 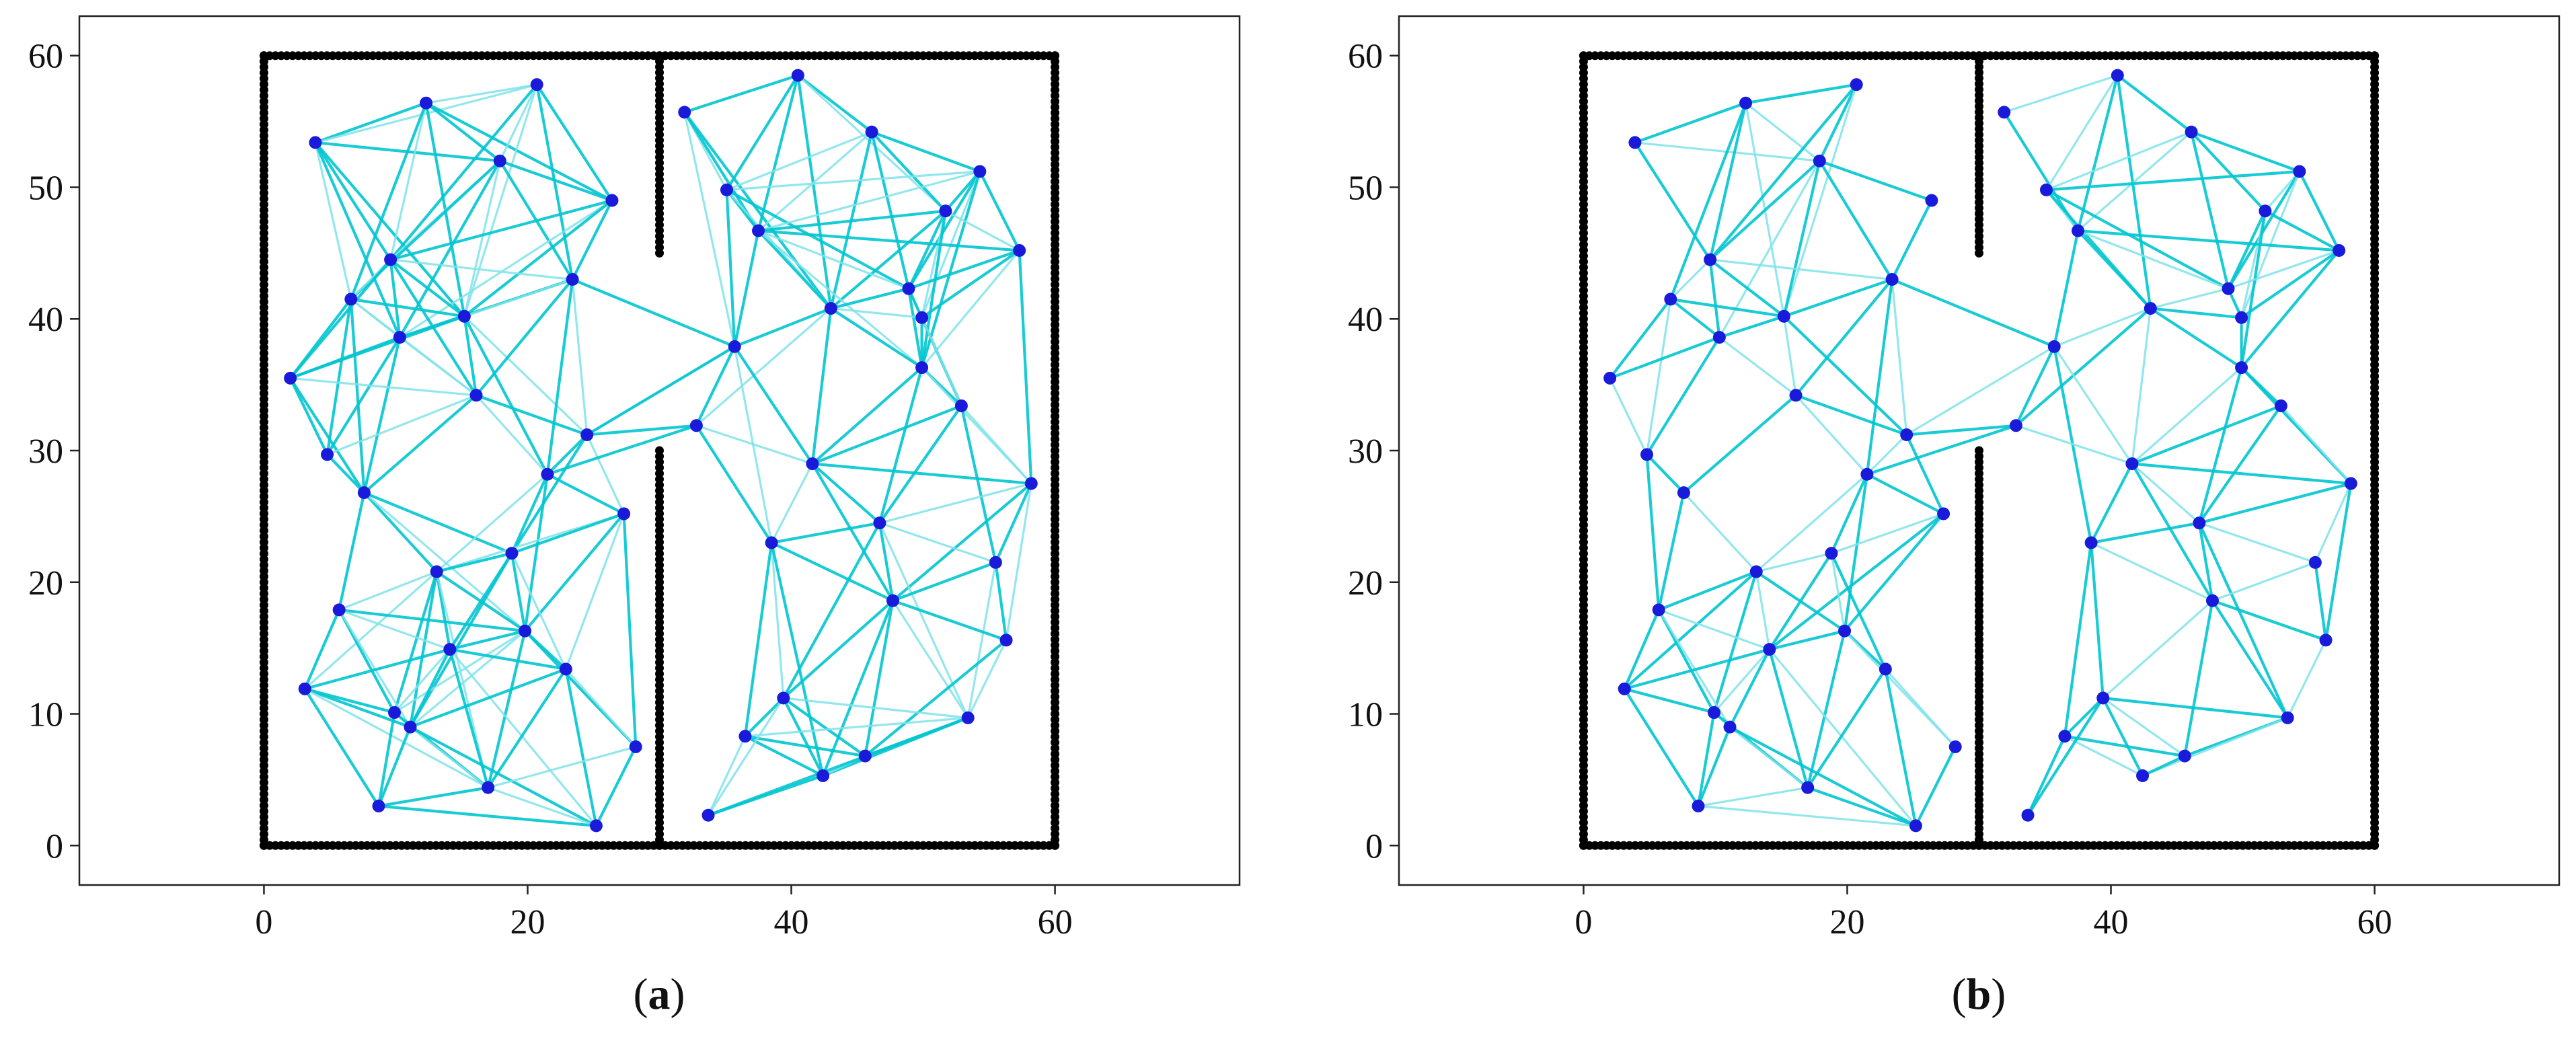 I want to click on caption-a: (a), so click(x=659, y=994).